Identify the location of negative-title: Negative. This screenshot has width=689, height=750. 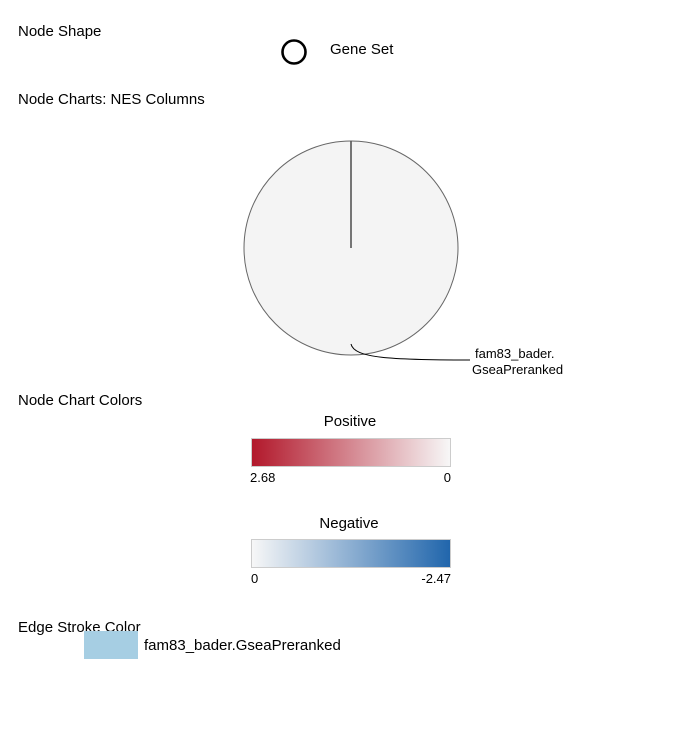
(349, 523).